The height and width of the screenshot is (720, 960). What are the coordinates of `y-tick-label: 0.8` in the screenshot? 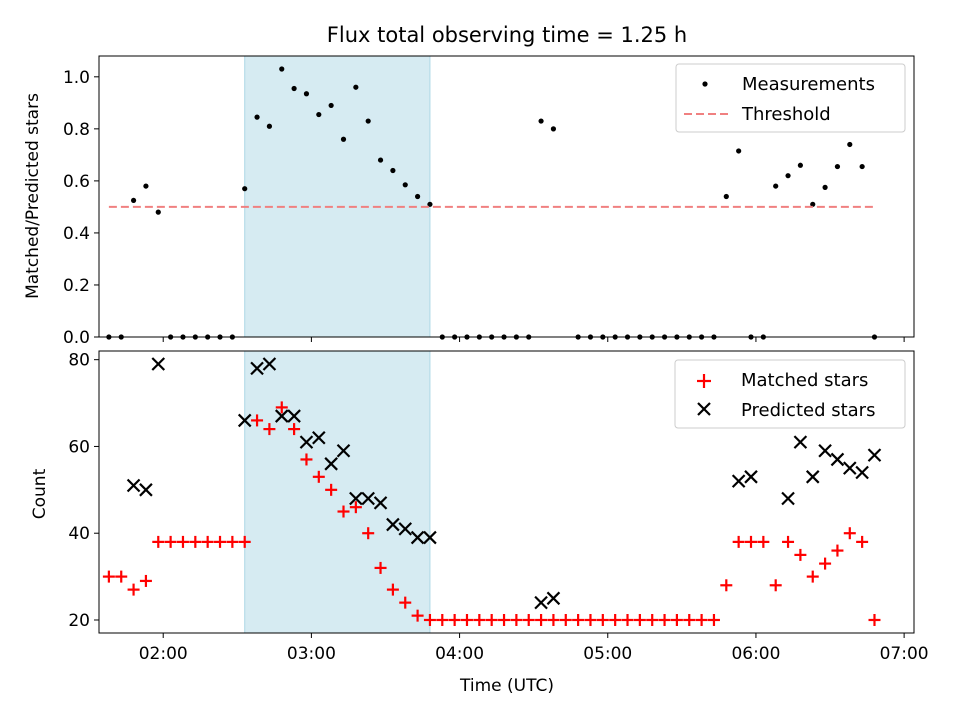 It's located at (76, 130).